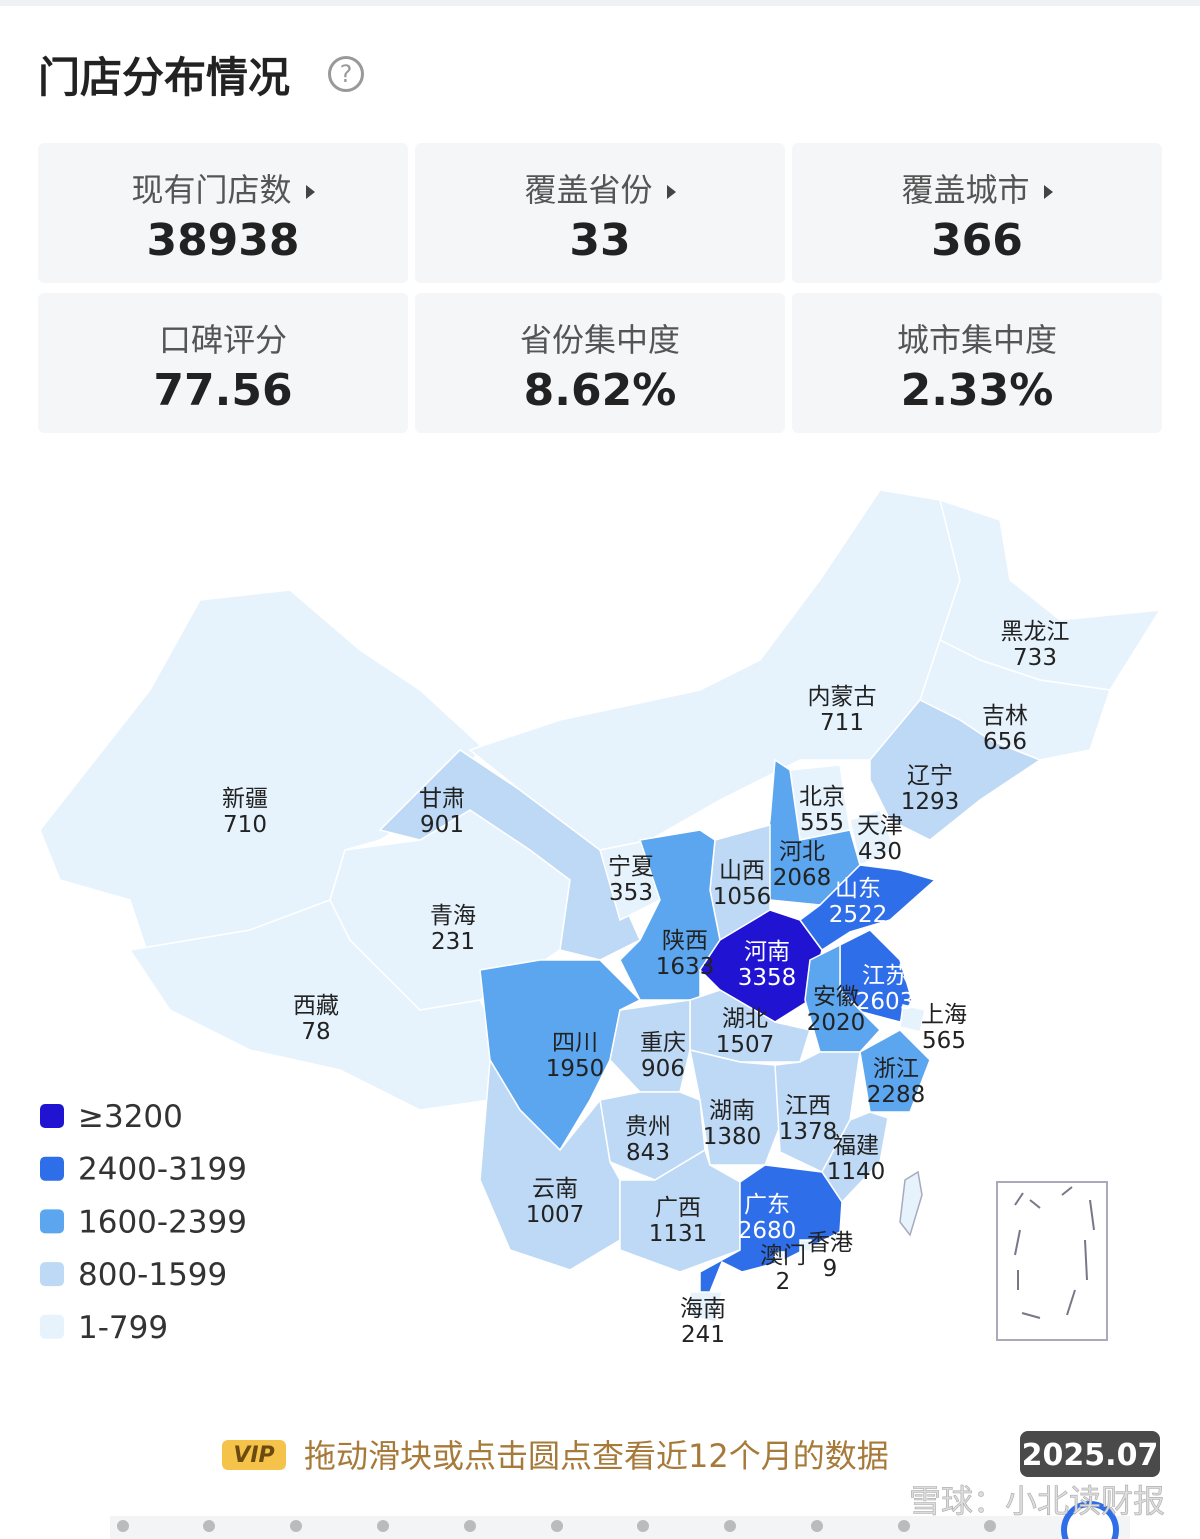 The width and height of the screenshot is (1200, 1539). Describe the element at coordinates (944, 1041) in the screenshot. I see `region-value: 565` at that location.